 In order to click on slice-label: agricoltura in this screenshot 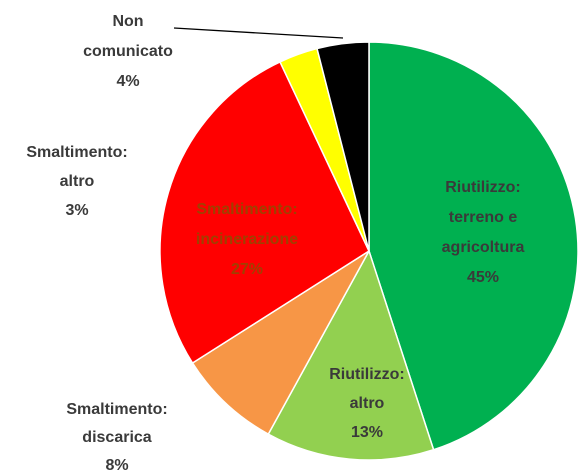, I will do `click(483, 247)`.